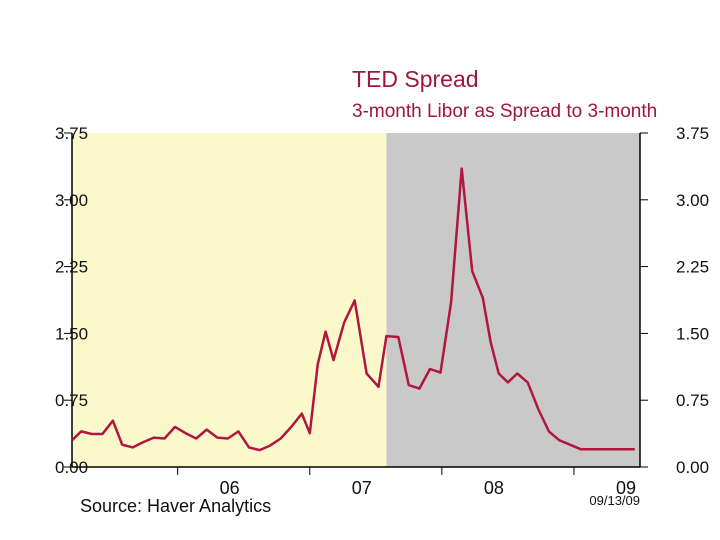 The width and height of the screenshot is (720, 540). Describe the element at coordinates (71, 133) in the screenshot. I see `y-tick-label-left: 3.75` at that location.